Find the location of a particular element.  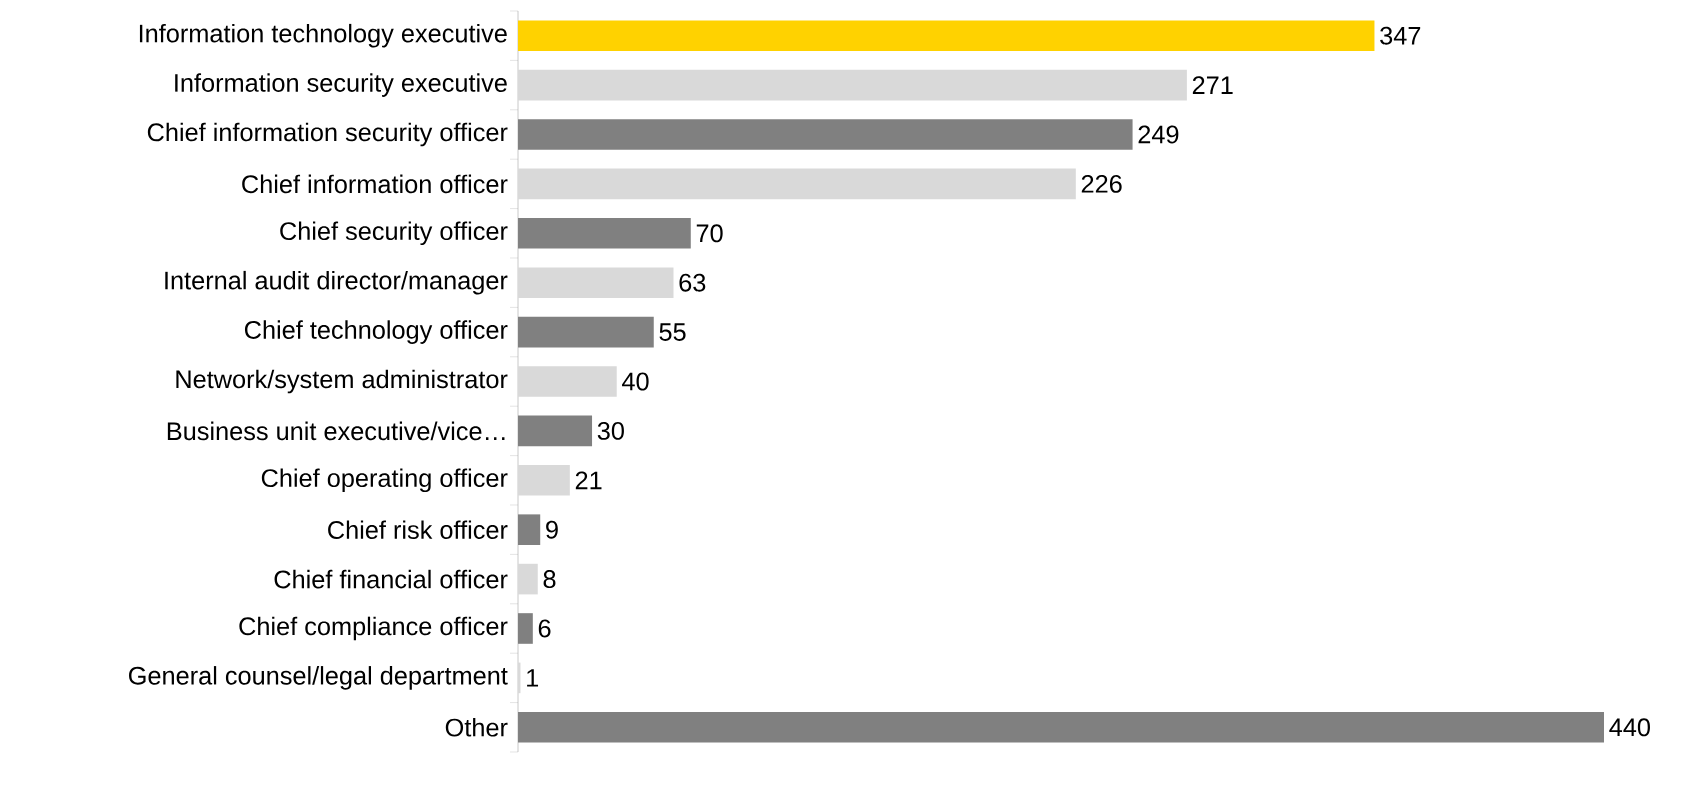

data-label: 63 is located at coordinates (692, 282).